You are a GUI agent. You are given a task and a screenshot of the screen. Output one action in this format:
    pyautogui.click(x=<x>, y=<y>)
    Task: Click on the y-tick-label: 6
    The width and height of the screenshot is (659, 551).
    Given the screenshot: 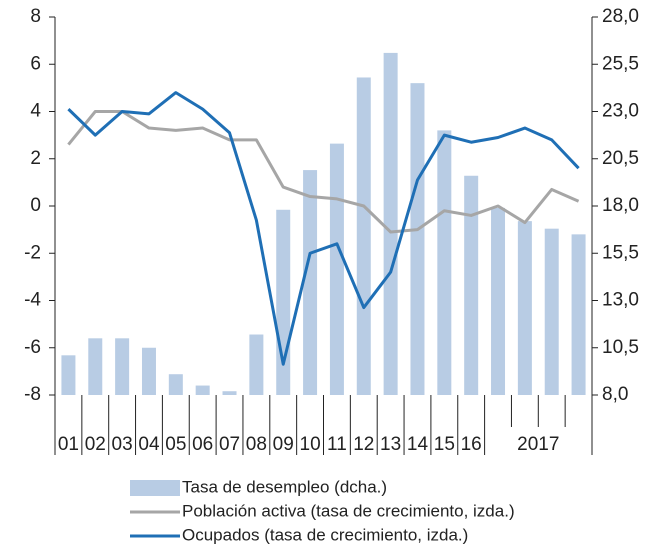 What is the action you would take?
    pyautogui.click(x=35, y=63)
    